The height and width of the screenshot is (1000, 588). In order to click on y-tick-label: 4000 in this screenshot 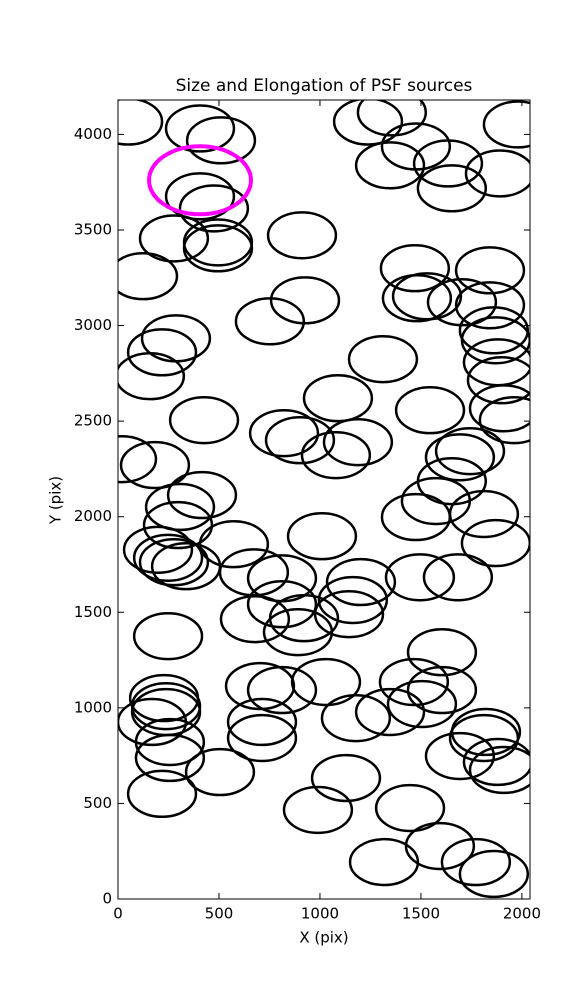, I will do `click(93, 134)`.